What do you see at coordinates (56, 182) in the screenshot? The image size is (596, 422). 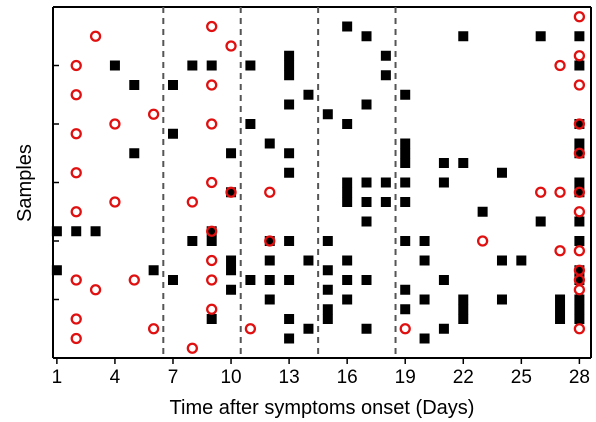 I see `y-axis-ticks` at bounding box center [56, 182].